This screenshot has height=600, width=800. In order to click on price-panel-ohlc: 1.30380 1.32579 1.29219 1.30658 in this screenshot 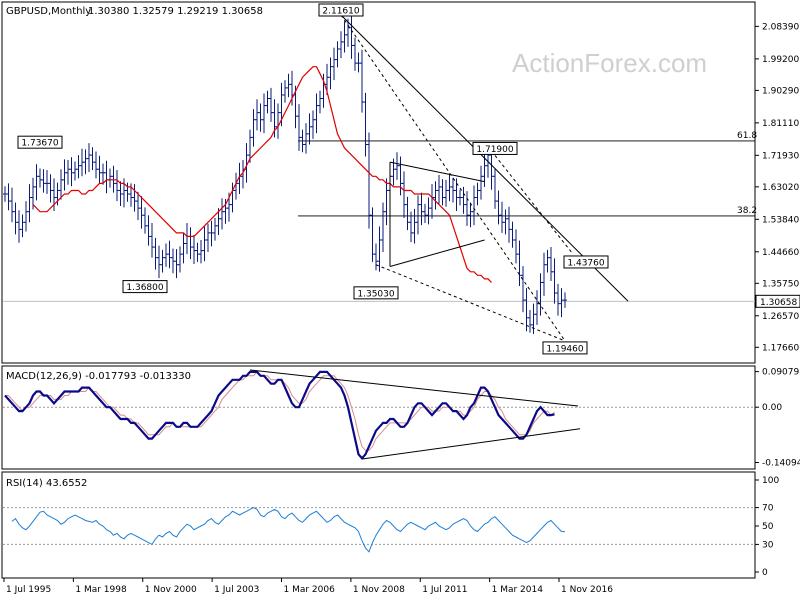, I will do `click(175, 11)`.